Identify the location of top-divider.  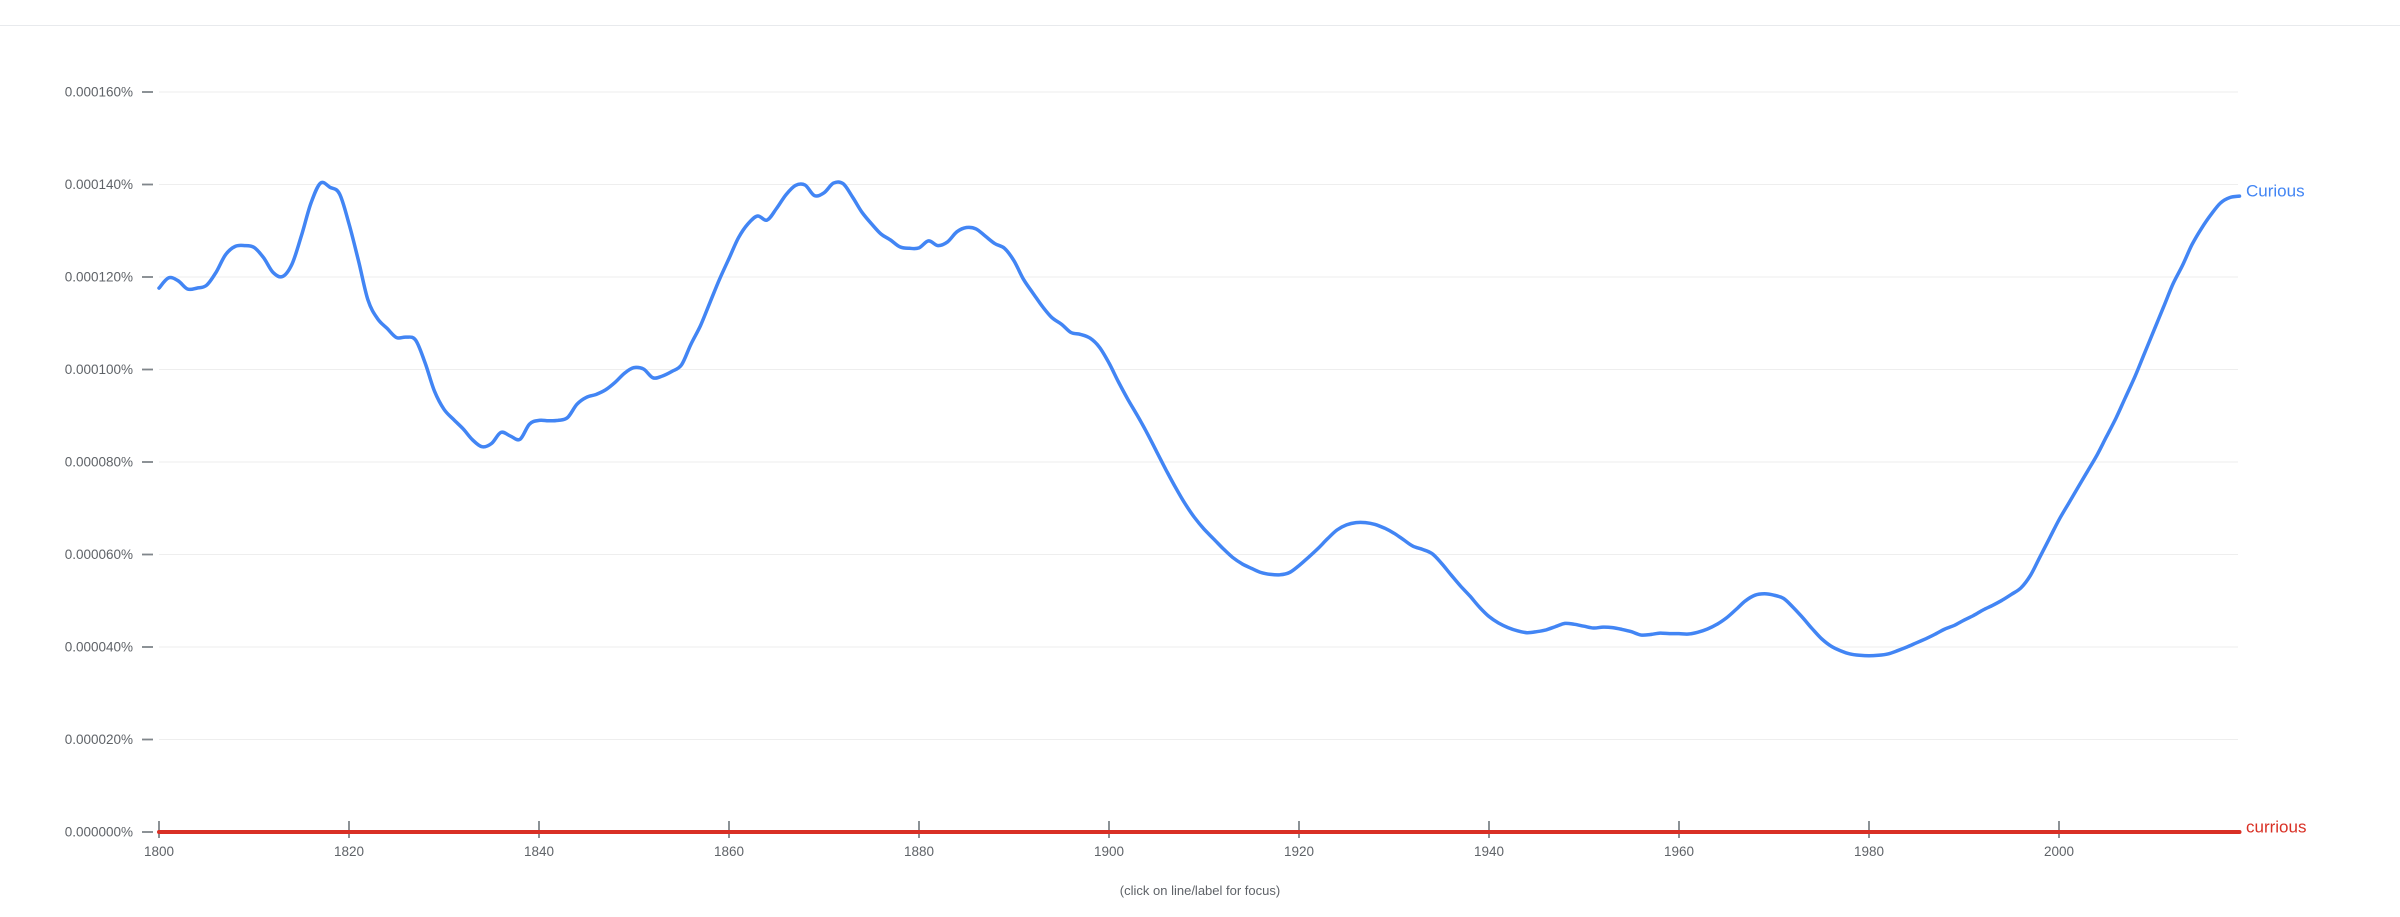
(1200, 25).